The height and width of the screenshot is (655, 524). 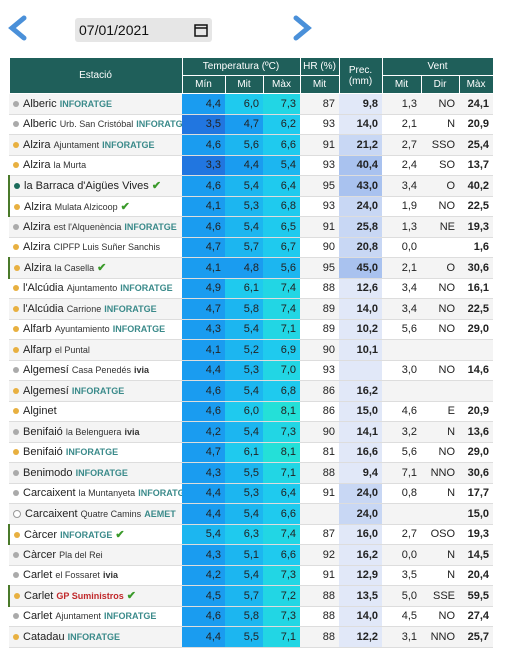 I want to click on source-badge: AEMET, so click(x=160, y=513).